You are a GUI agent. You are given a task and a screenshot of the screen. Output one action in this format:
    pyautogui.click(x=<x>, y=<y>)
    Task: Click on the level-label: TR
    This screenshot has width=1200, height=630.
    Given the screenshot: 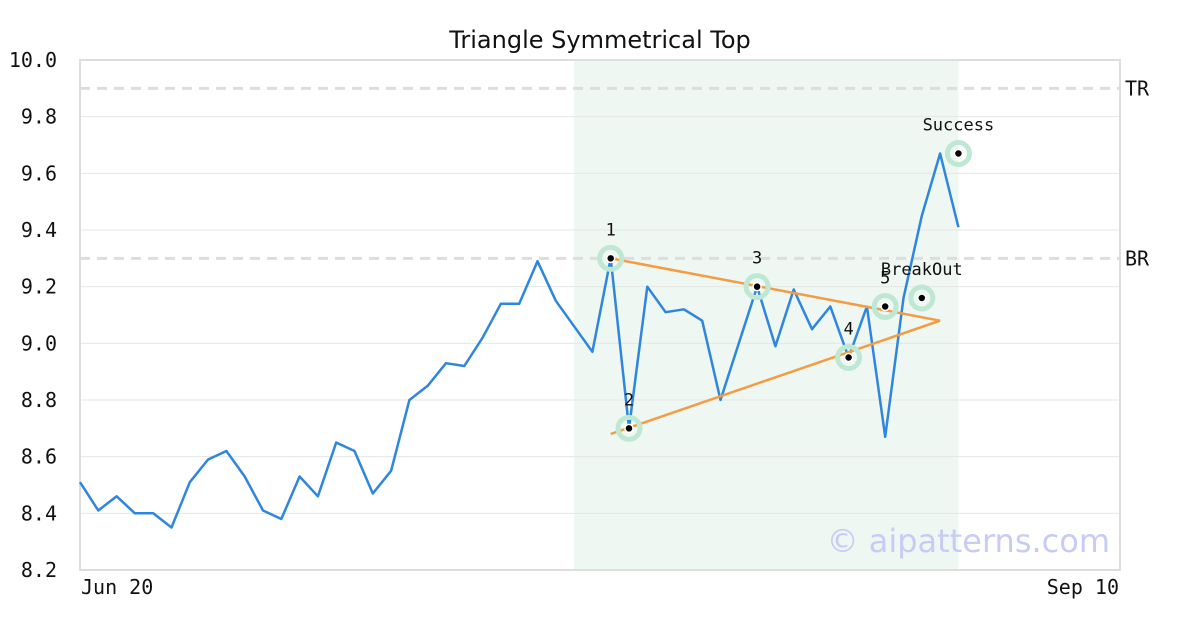 What is the action you would take?
    pyautogui.click(x=1137, y=88)
    